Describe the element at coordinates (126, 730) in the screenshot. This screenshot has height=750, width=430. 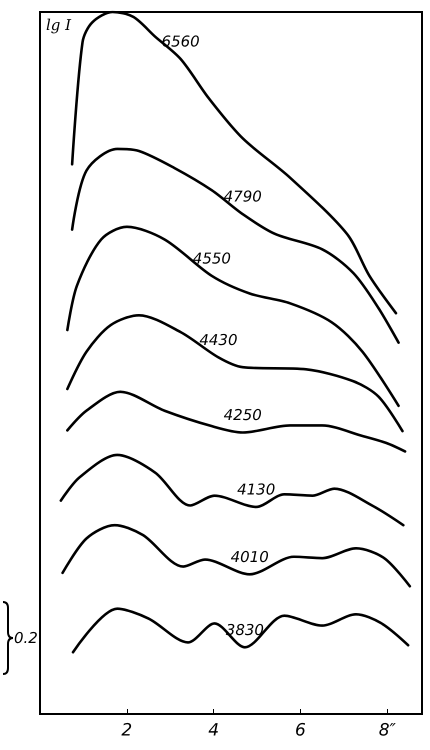
I see `x-tick-label: 2` at that location.